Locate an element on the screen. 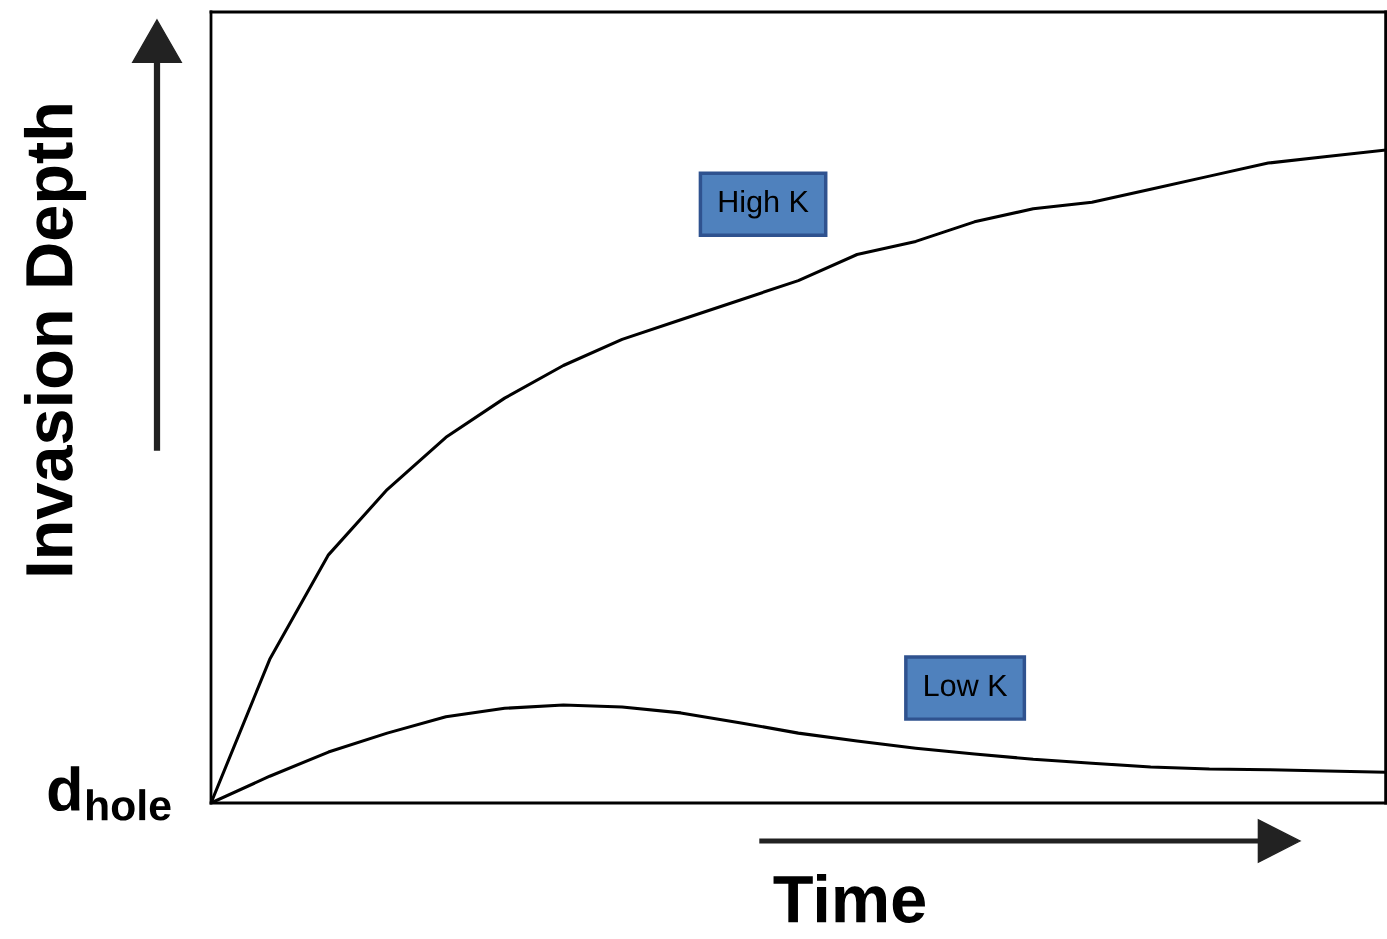 This screenshot has width=1387, height=939. text: d$_{hole}$ is located at coordinates (109, 793).